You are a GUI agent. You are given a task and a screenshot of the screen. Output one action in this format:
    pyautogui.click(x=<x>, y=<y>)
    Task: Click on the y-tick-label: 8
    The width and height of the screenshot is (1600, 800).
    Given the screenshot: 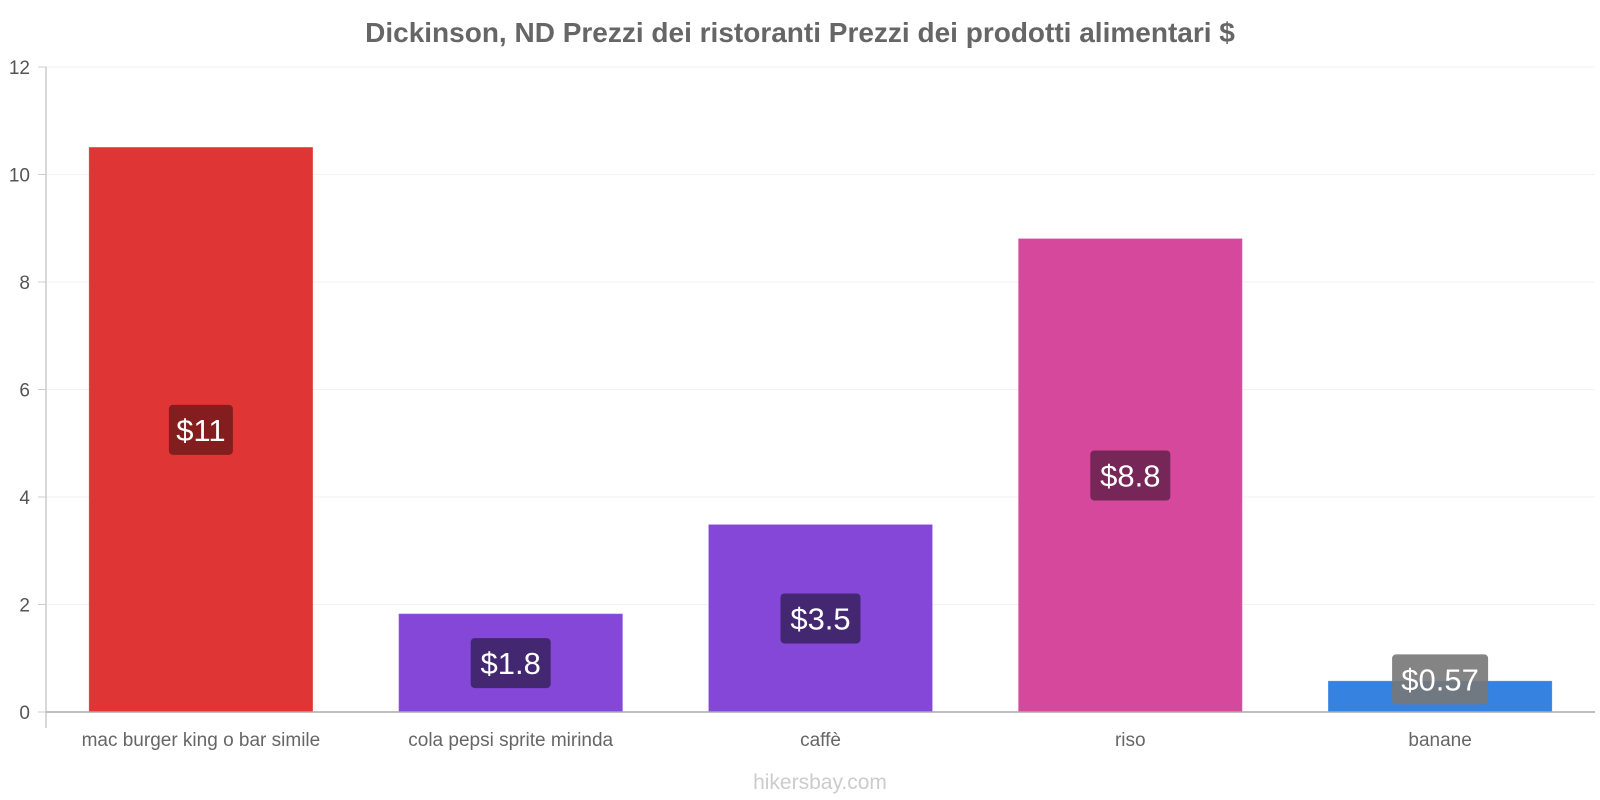 What is the action you would take?
    pyautogui.click(x=24, y=283)
    